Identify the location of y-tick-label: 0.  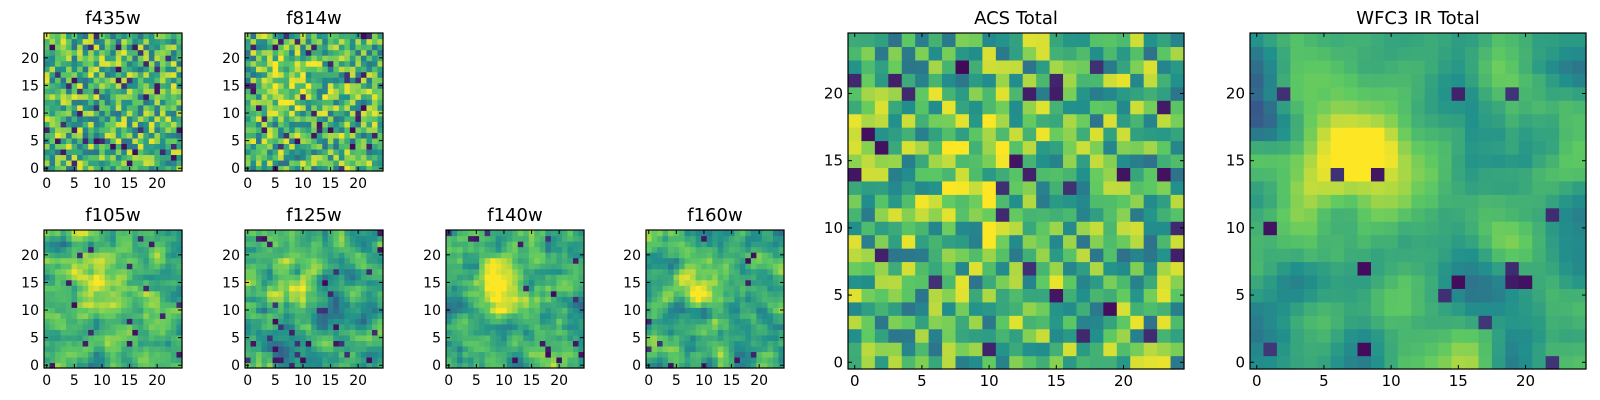
(34, 366).